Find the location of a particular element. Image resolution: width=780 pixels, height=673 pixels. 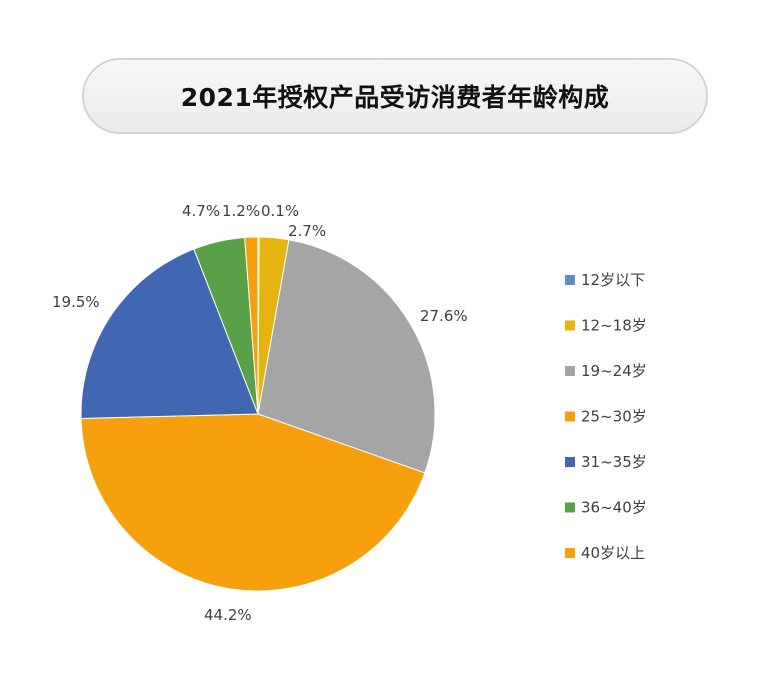

legend-label-2: 12~18岁 is located at coordinates (614, 326).